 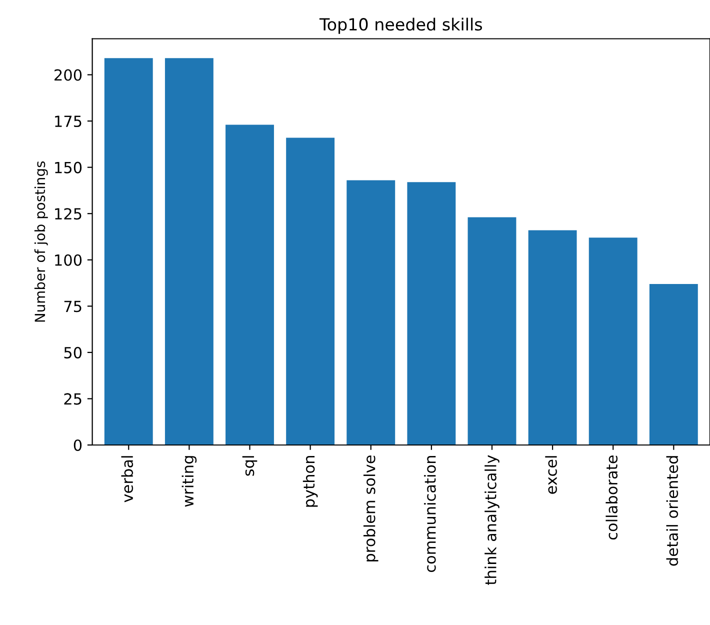 What do you see at coordinates (73, 306) in the screenshot?
I see `y-tick-label: 75` at bounding box center [73, 306].